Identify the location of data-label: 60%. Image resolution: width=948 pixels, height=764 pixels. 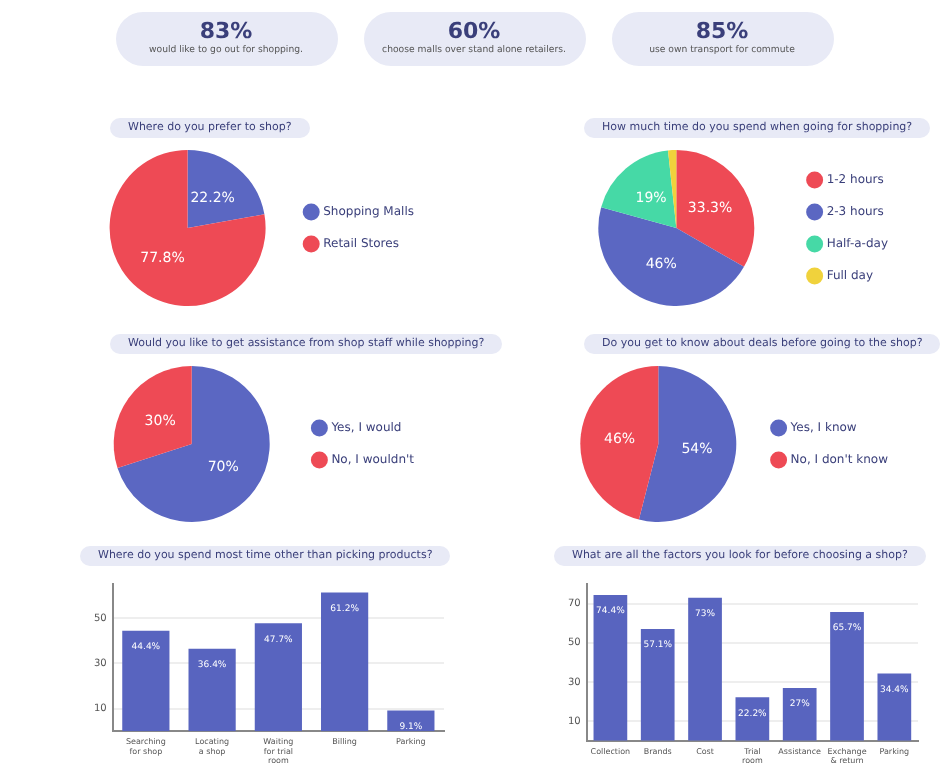
(474, 30).